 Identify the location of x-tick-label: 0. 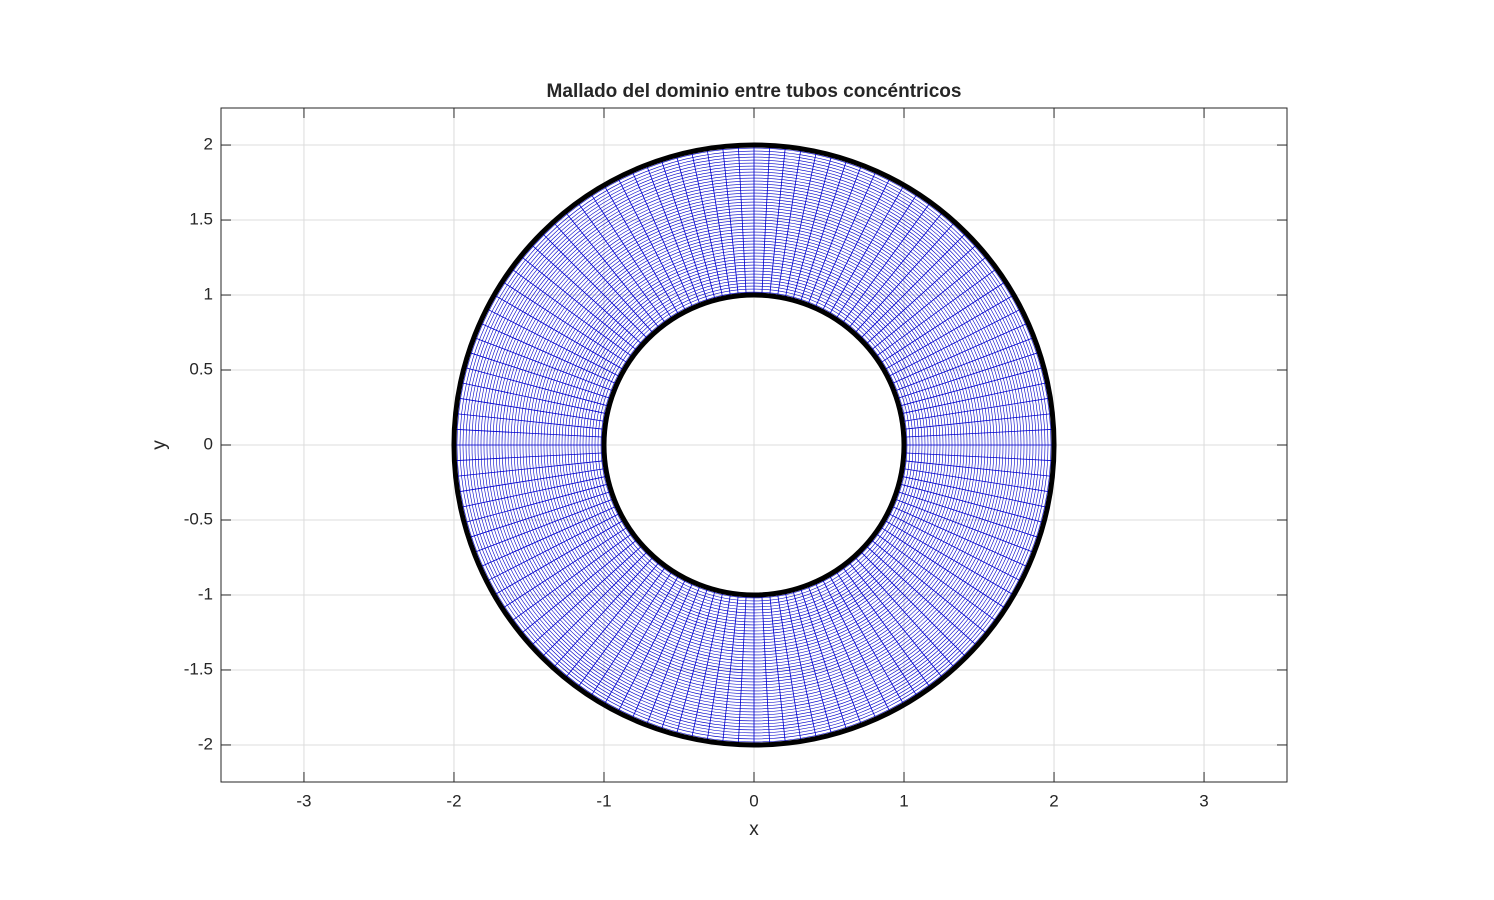
(753, 800).